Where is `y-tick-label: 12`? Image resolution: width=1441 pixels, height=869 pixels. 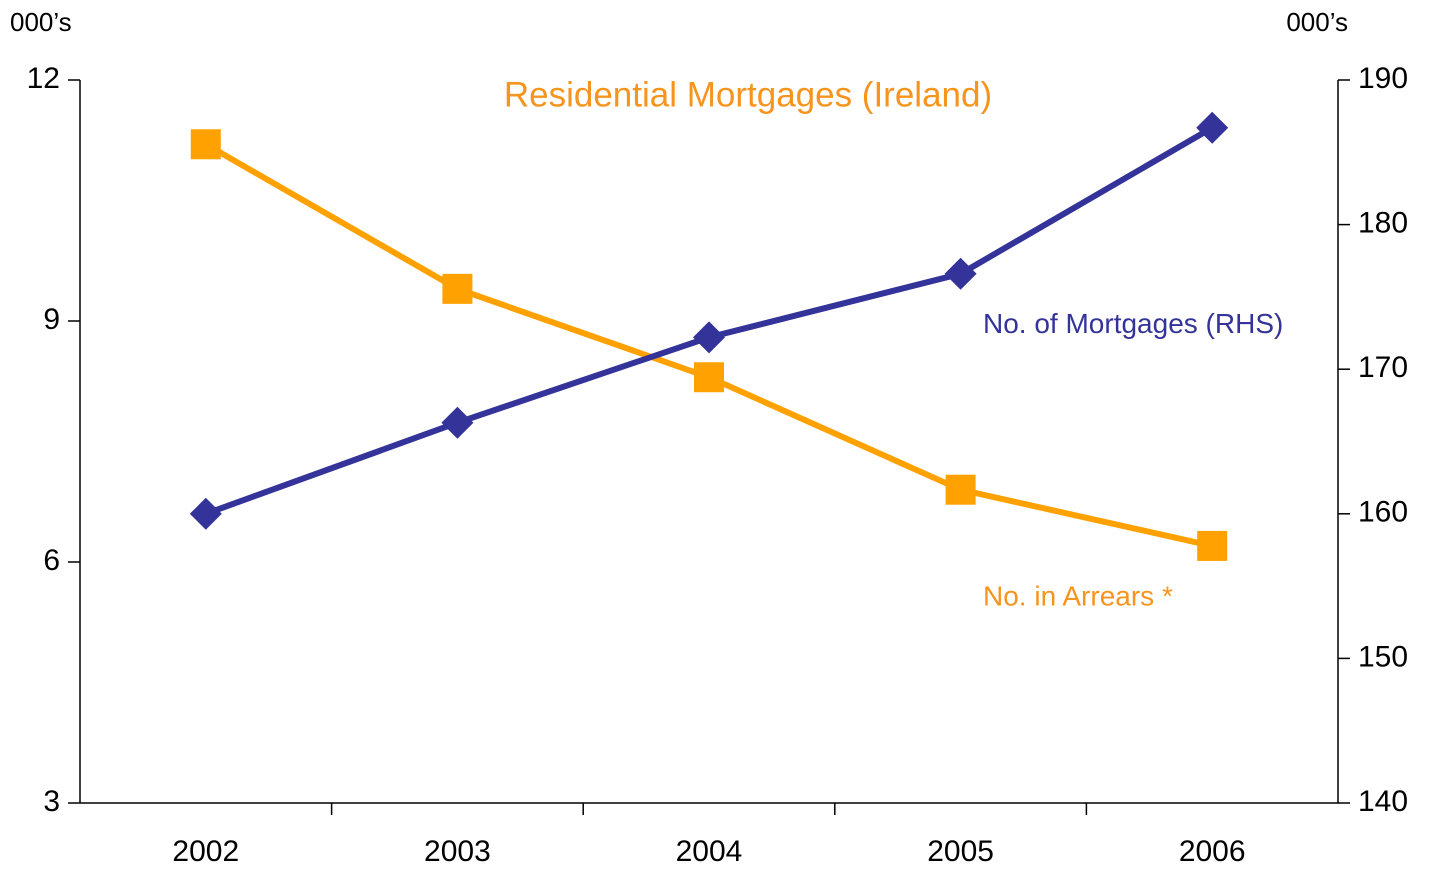 y-tick-label: 12 is located at coordinates (43, 78).